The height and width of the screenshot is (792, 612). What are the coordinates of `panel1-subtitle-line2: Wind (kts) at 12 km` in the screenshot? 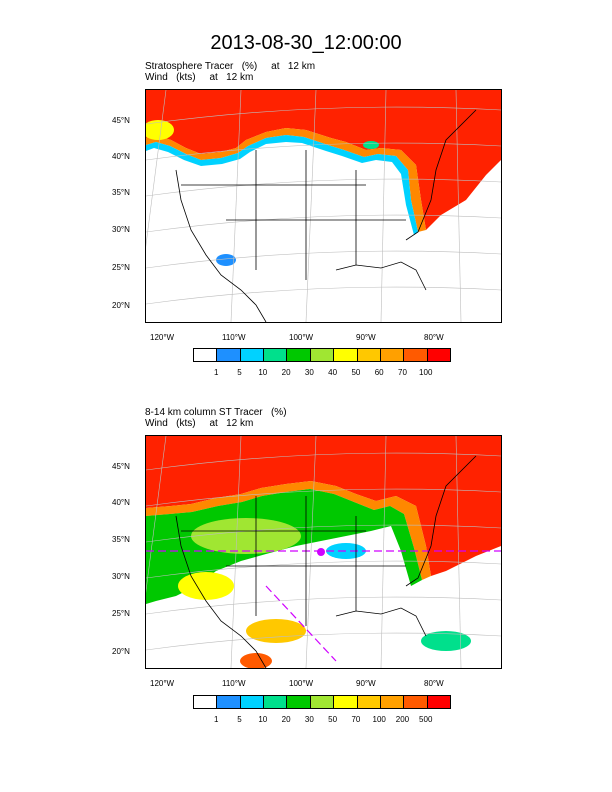 It's located at (199, 77).